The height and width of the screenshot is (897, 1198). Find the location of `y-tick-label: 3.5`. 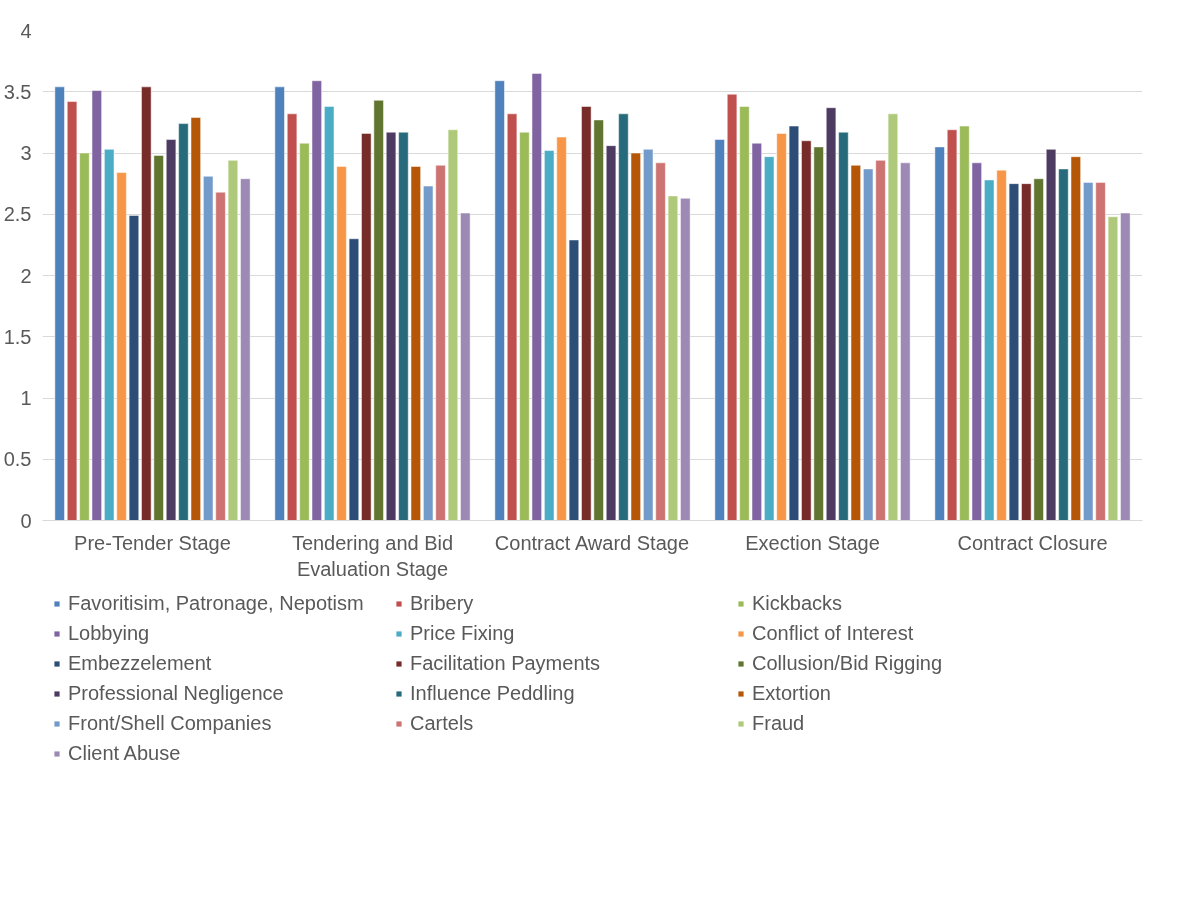

y-tick-label: 3.5 is located at coordinates (17, 91).